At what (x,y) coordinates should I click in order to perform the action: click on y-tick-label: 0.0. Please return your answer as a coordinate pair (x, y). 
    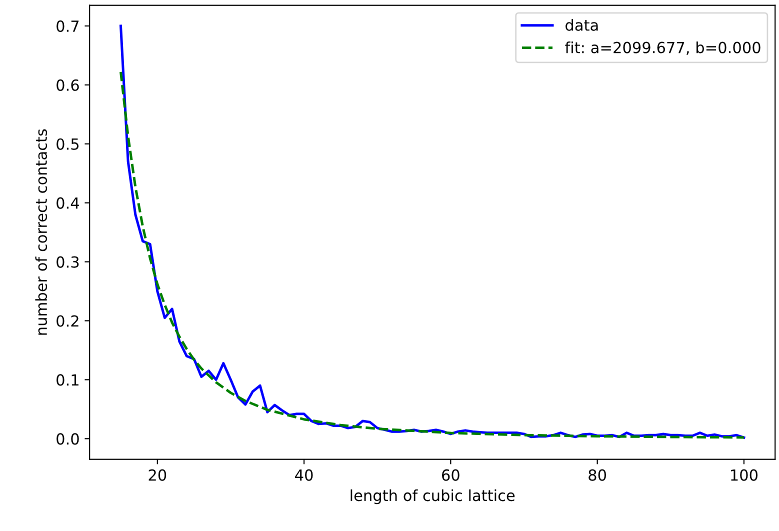
    Looking at the image, I should click on (67, 439).